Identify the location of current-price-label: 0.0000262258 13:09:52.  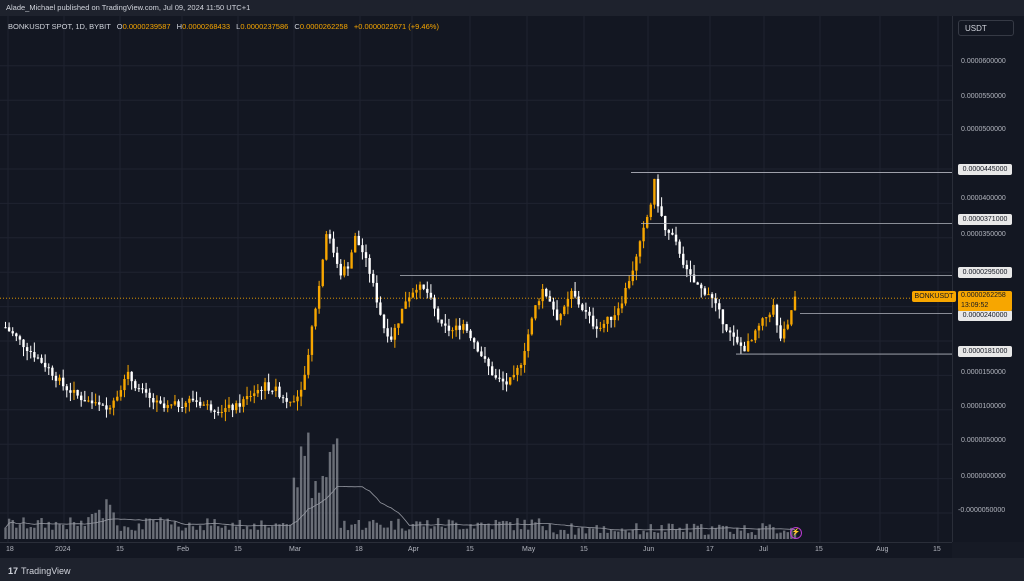
(985, 301).